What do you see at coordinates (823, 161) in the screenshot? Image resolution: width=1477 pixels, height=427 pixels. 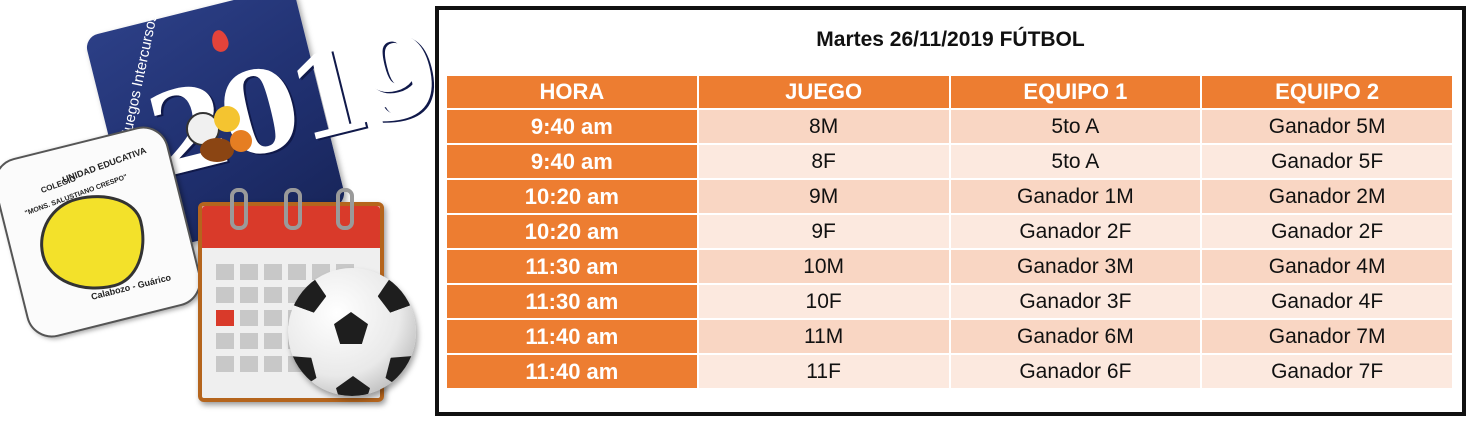 I see `cell-juego: 8F` at bounding box center [823, 161].